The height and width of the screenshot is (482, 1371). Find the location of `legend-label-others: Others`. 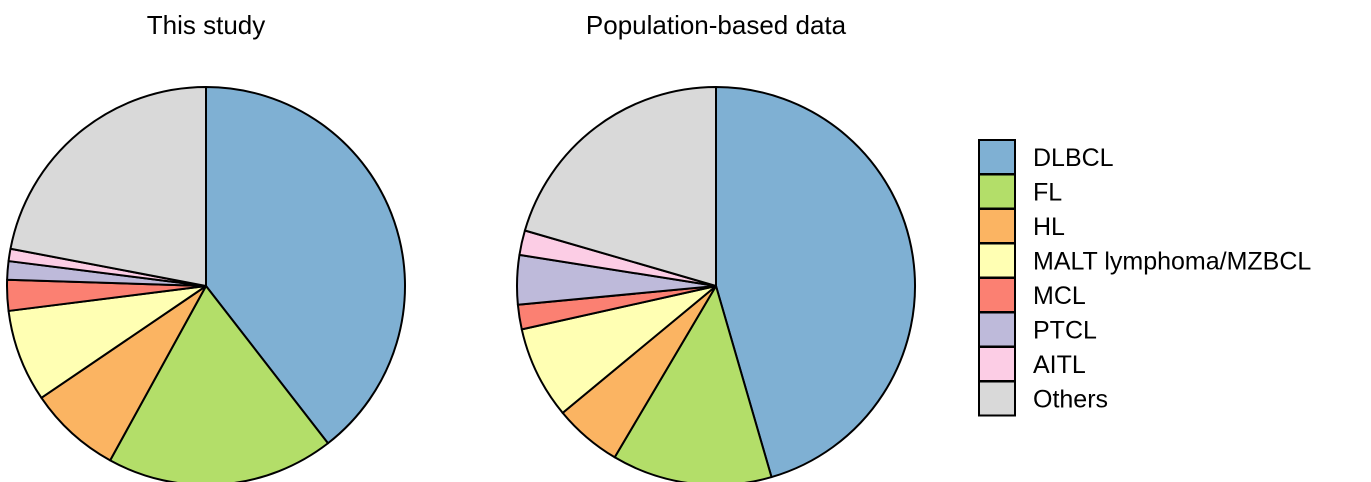

legend-label-others: Others is located at coordinates (1070, 400).